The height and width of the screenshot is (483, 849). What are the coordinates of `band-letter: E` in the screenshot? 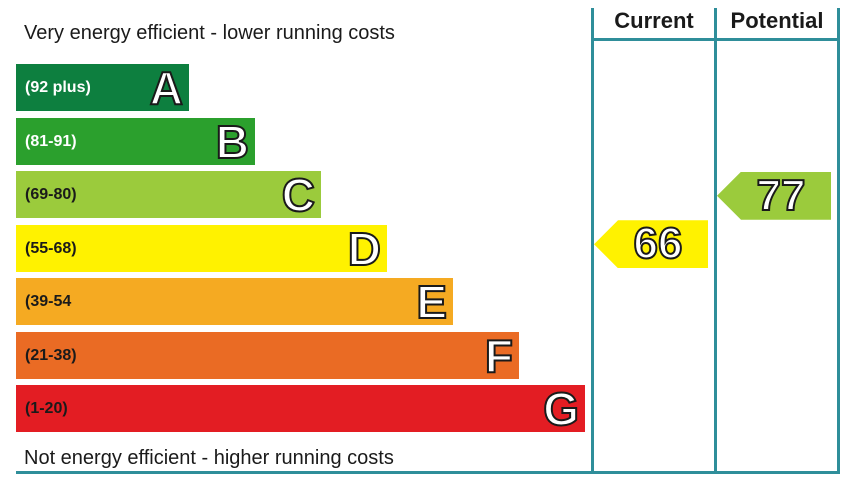 It's located at (431, 302).